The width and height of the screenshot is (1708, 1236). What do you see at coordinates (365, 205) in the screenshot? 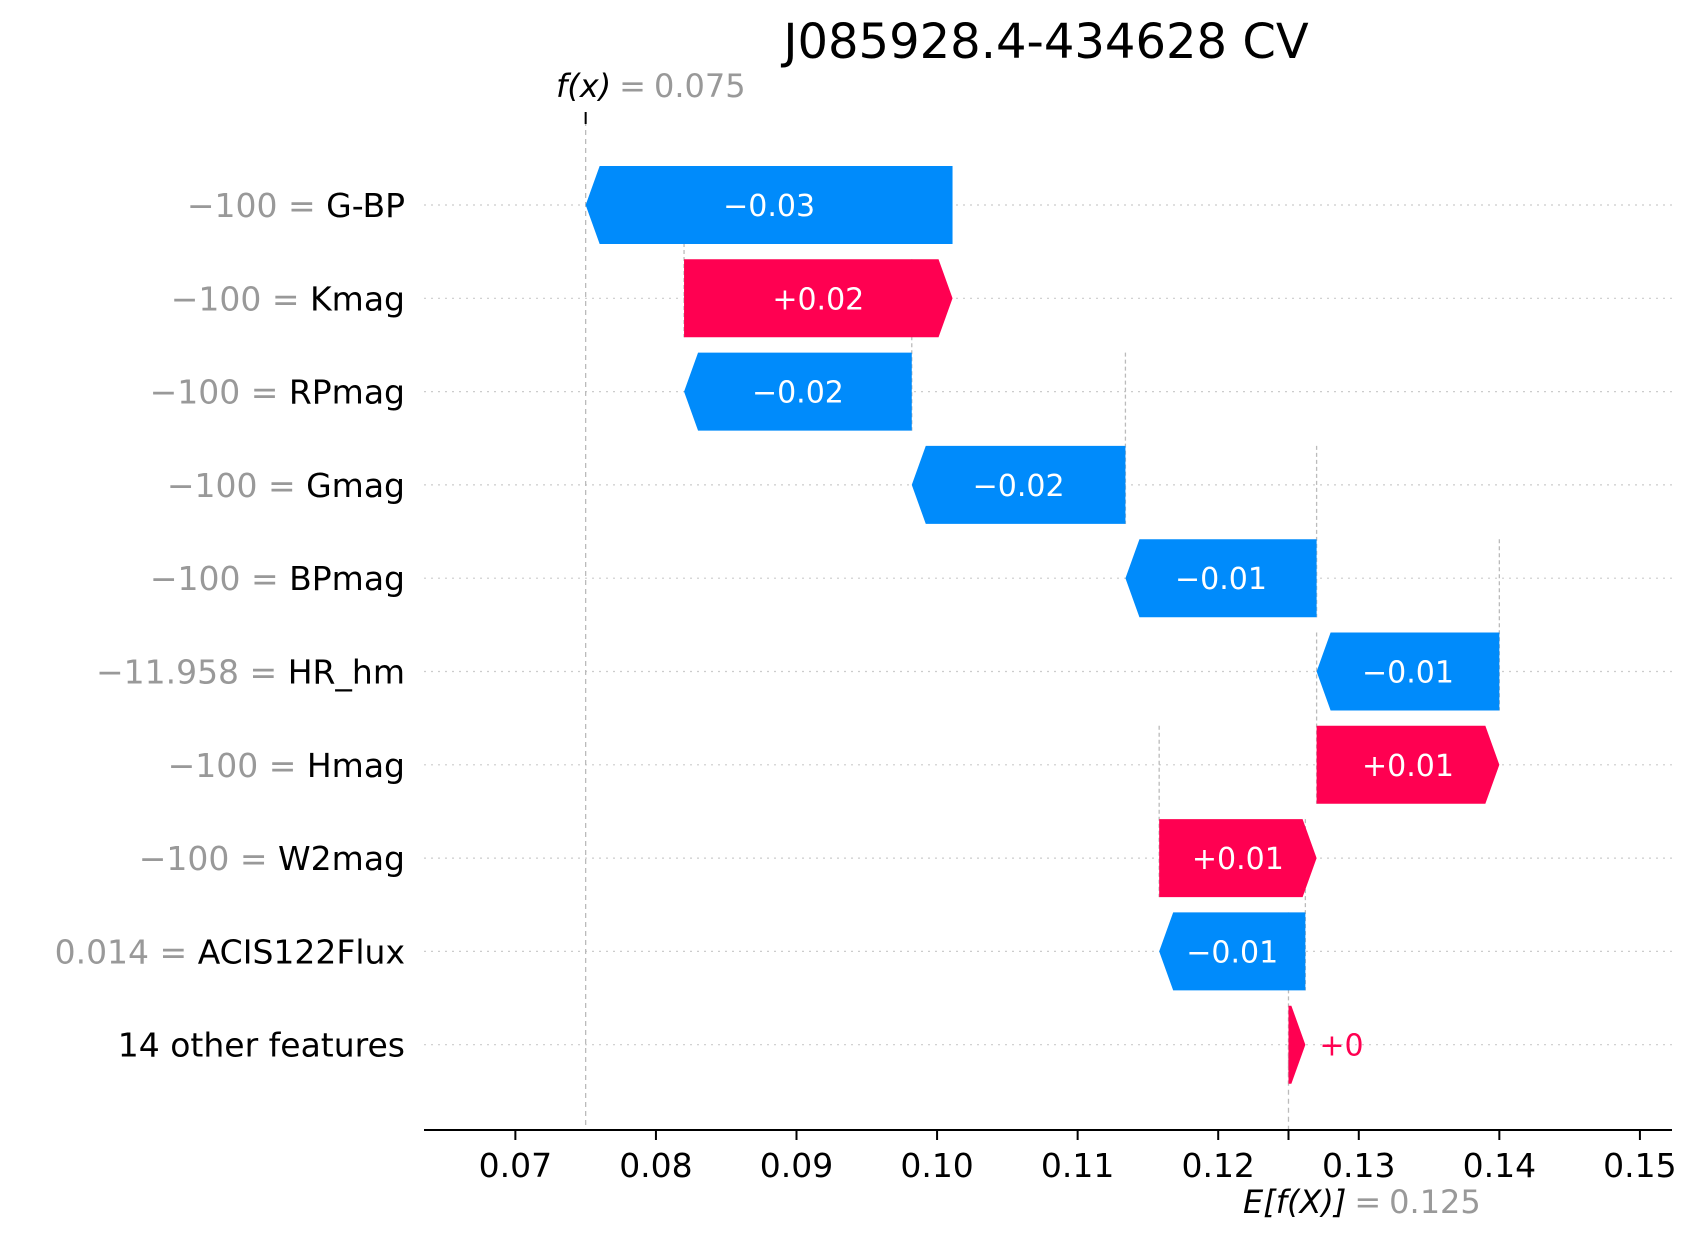
I see `feature-name: G-BP` at bounding box center [365, 205].